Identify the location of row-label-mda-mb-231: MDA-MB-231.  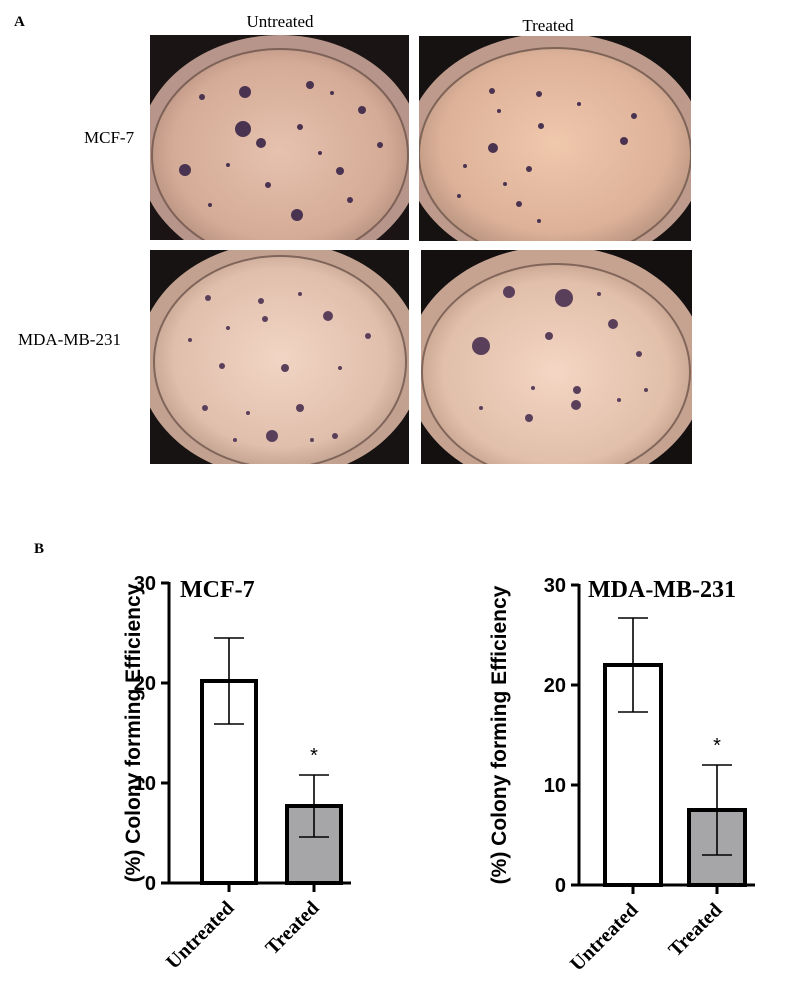
(69, 339).